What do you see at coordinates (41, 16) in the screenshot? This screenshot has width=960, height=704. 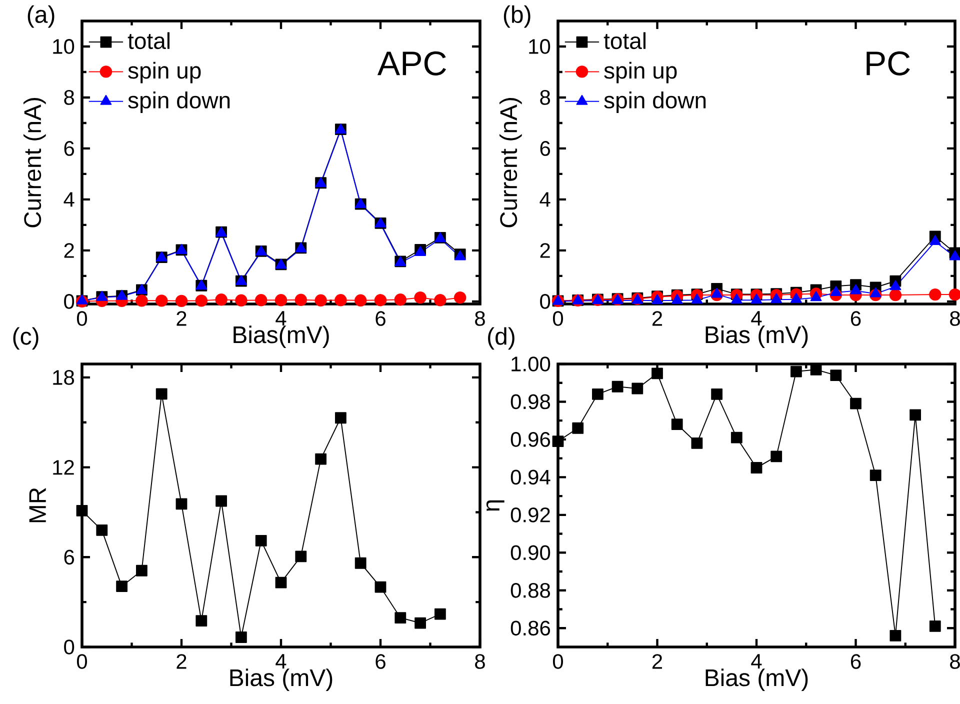 I see `text: (a)` at bounding box center [41, 16].